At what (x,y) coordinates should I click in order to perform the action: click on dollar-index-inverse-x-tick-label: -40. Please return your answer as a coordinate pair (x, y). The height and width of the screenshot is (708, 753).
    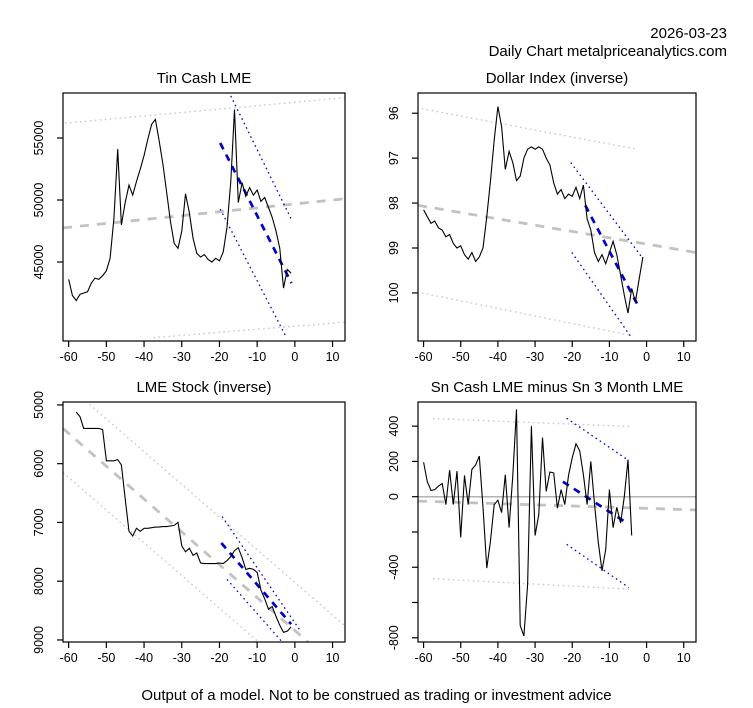
    Looking at the image, I should click on (498, 357).